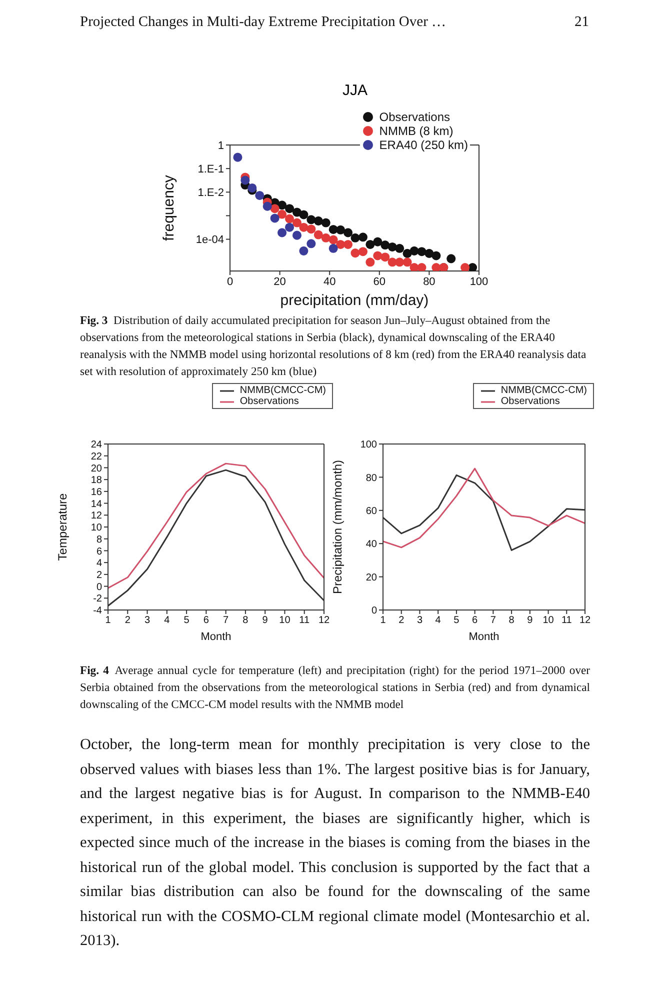 Image resolution: width=659 pixels, height=1000 pixels. What do you see at coordinates (99, 540) in the screenshot?
I see `y-tick-label: 8` at bounding box center [99, 540].